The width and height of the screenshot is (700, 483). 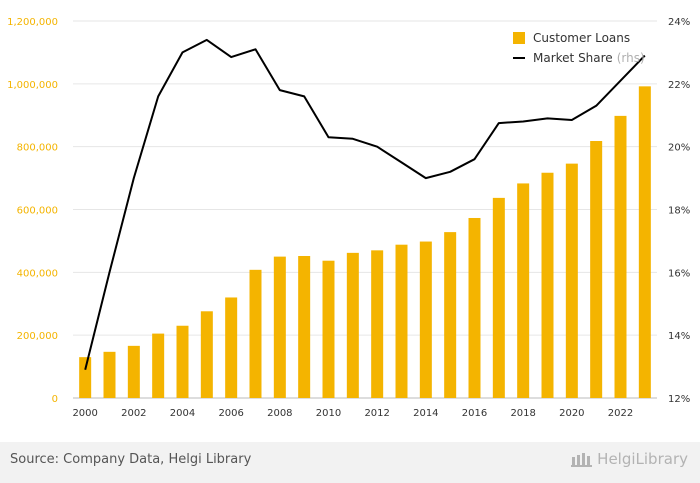 What do you see at coordinates (37, 273) in the screenshot?
I see `y-left-tick-label: 400,000` at bounding box center [37, 273].